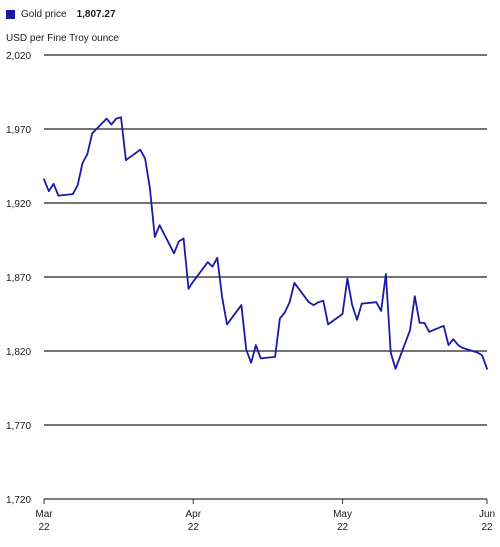  Describe the element at coordinates (193, 514) in the screenshot. I see `x-tick-label-month: Apr` at that location.